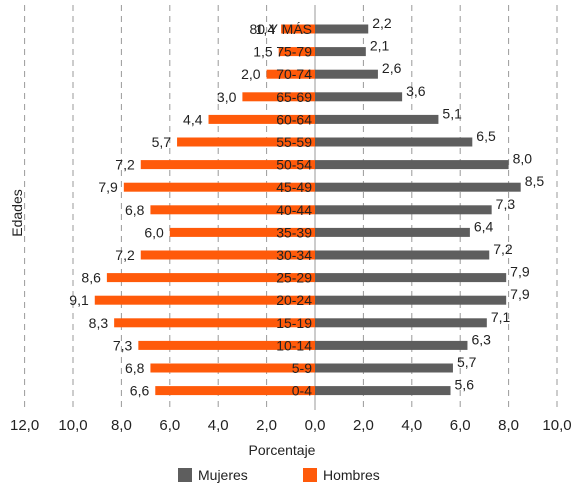 This screenshot has width=575, height=488. I want to click on legend: Mujeres Hombres, so click(287, 477).